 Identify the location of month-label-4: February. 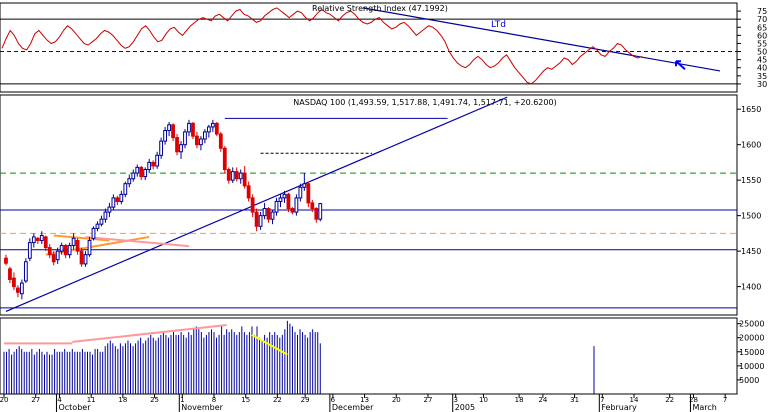
(619, 407).